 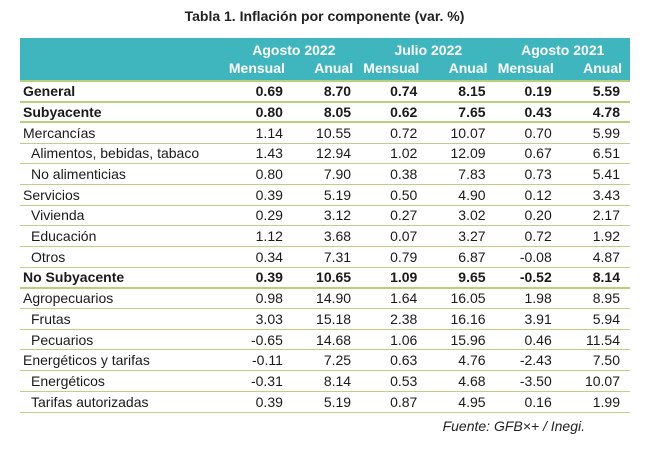 I want to click on cell-mensual: 0.16, so click(x=538, y=401).